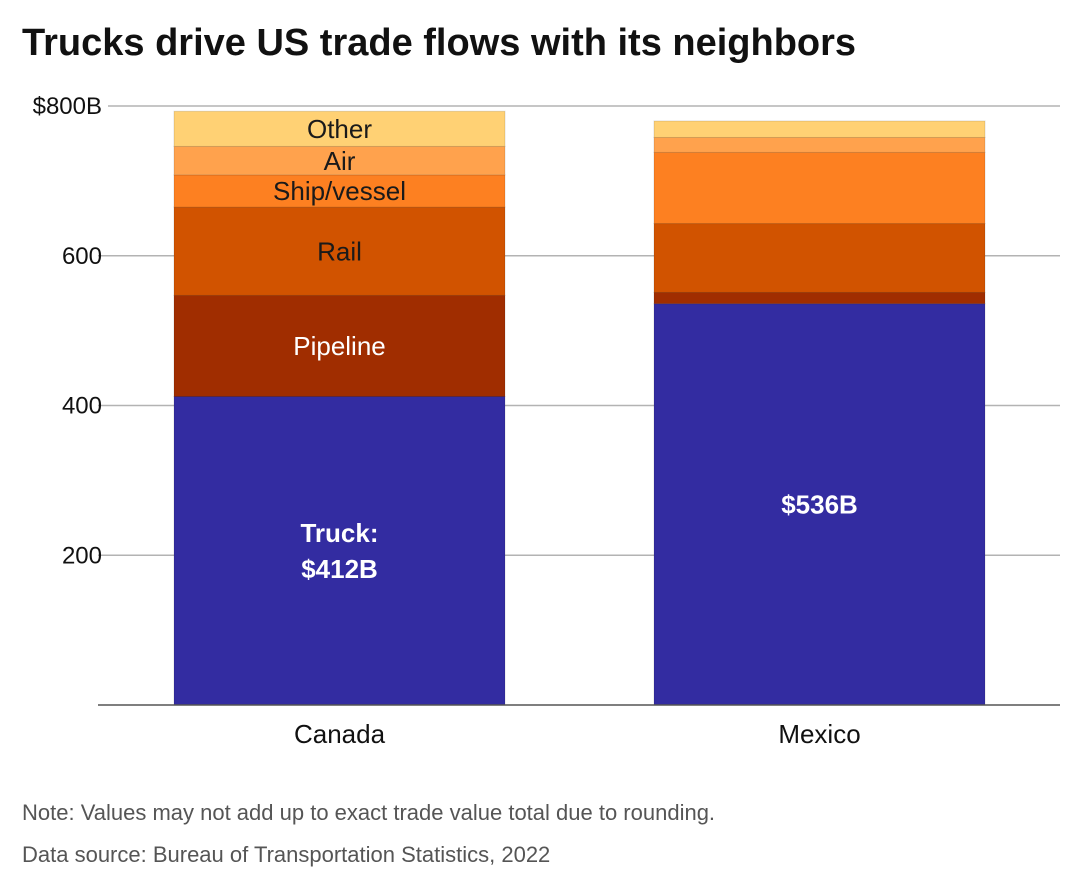 This screenshot has height=890, width=1080. I want to click on segment-label-canada-ship-vessel: Ship/vessel, so click(339, 191).